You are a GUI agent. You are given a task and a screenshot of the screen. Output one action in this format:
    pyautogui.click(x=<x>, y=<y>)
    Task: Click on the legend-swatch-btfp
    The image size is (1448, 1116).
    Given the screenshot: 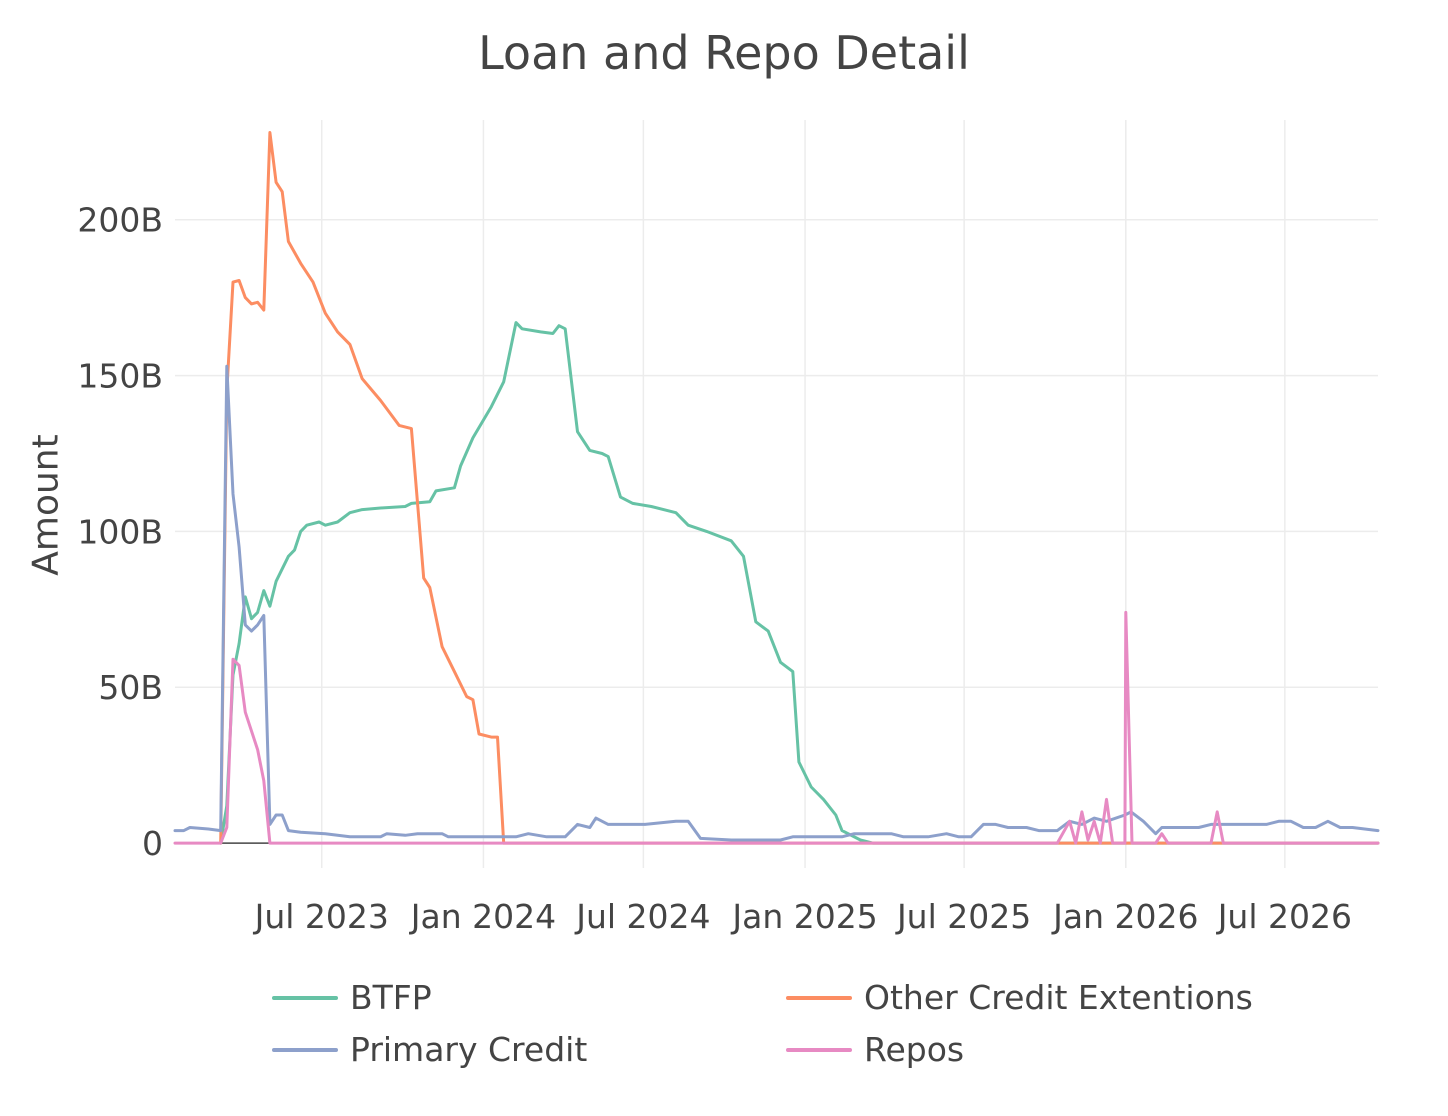 What is the action you would take?
    pyautogui.click(x=305, y=997)
    